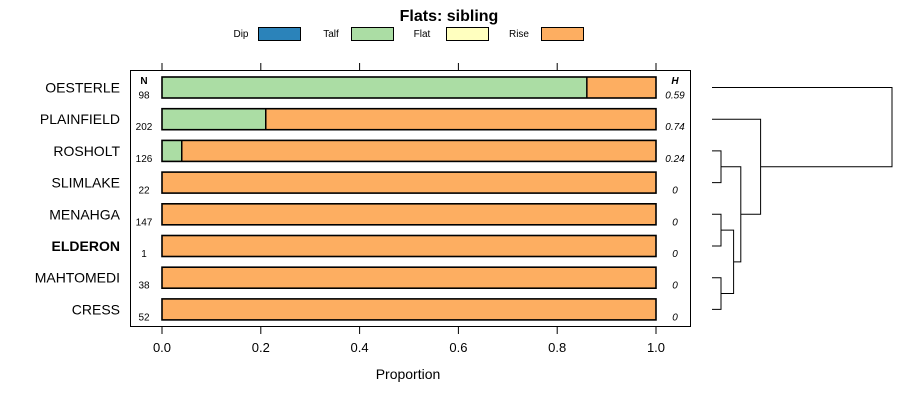 This screenshot has height=400, width=900. I want to click on row-label-oesterle: OESTERLE, so click(82, 88).